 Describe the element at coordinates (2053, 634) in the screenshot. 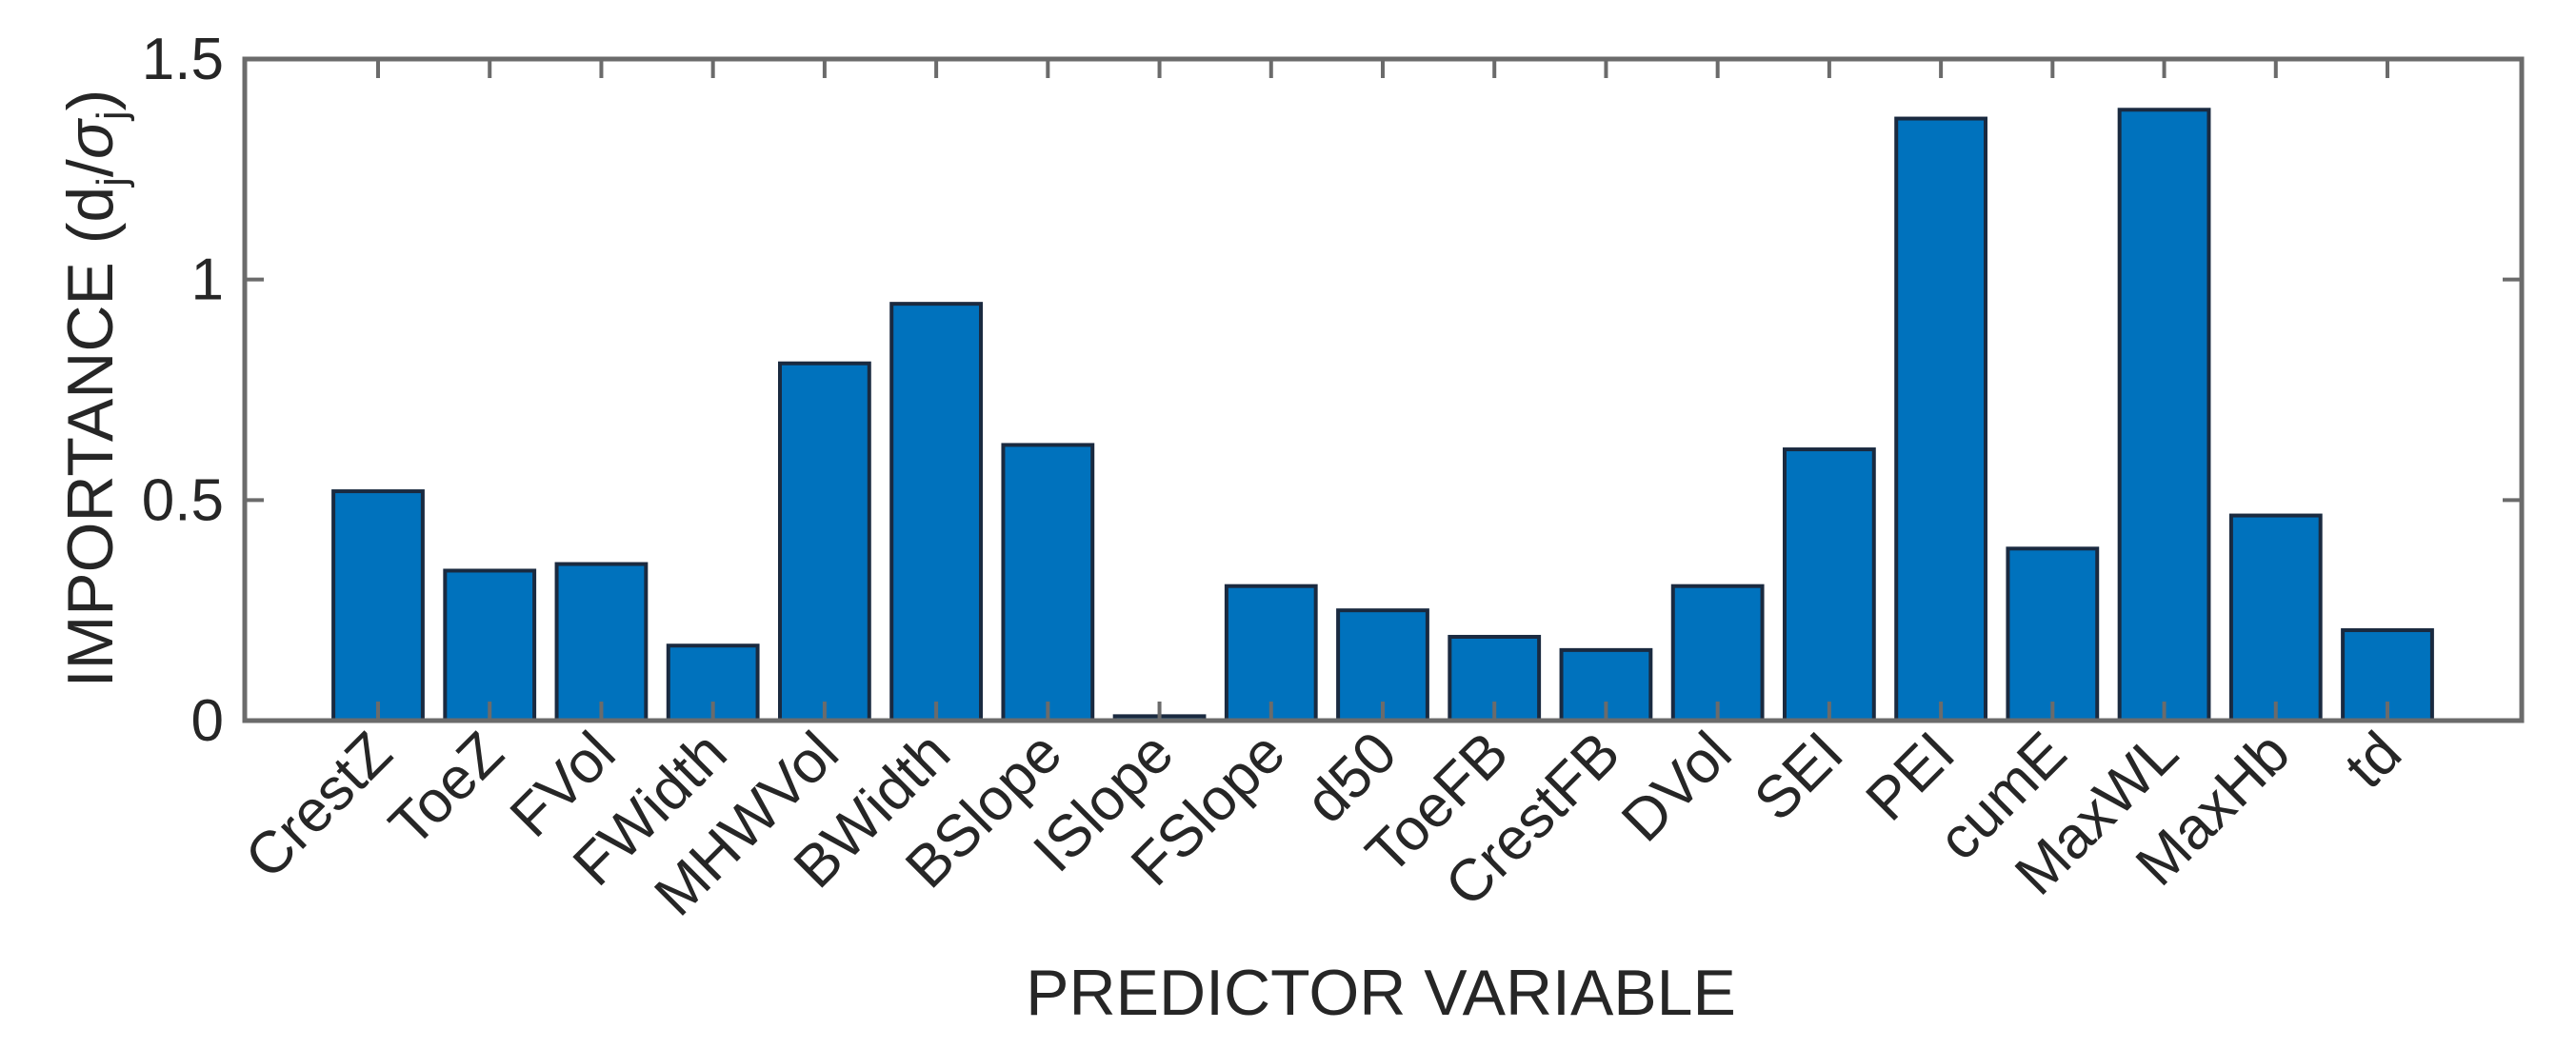

I see `bar-cumE` at that location.